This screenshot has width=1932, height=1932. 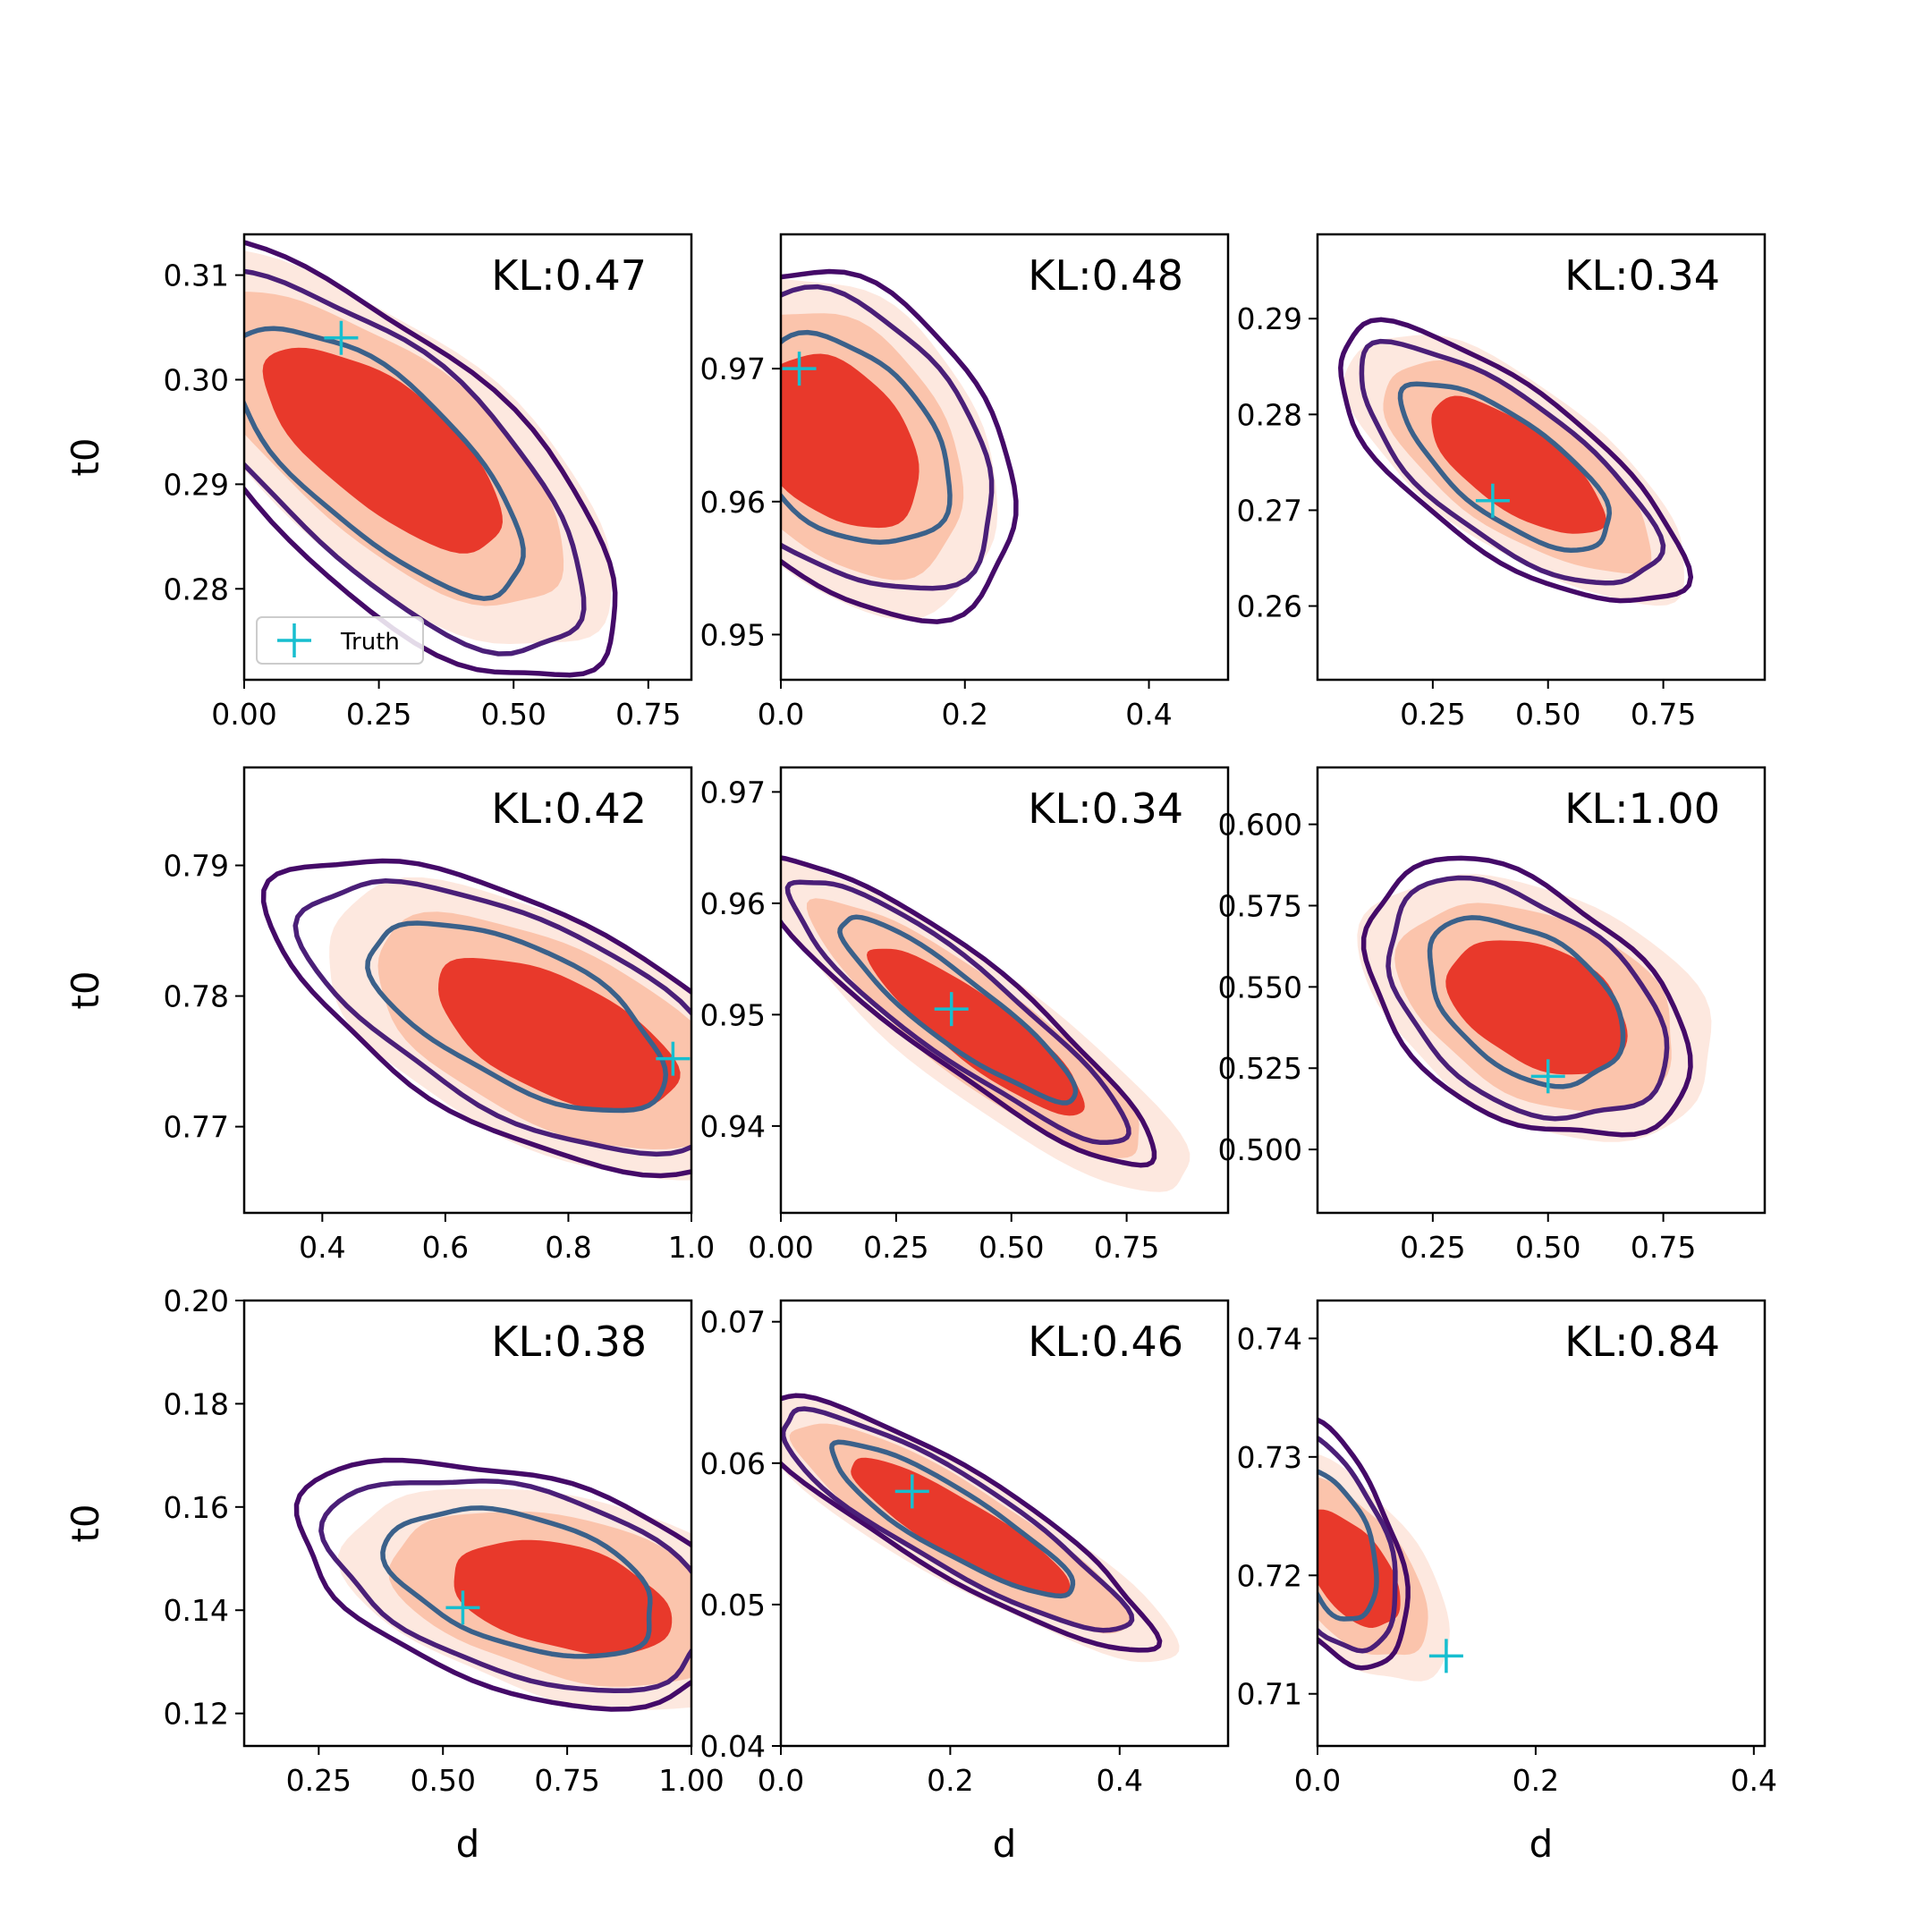 I want to click on panel-4: 0.4 0.6 0.8 1.0 0.77 0.78 0.79 KL:0.42 t0, so click(x=389, y=1015).